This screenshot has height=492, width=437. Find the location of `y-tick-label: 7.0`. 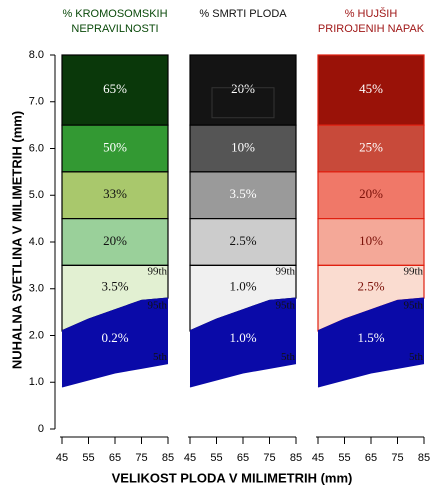

y-tick-label: 7.0 is located at coordinates (36, 102).